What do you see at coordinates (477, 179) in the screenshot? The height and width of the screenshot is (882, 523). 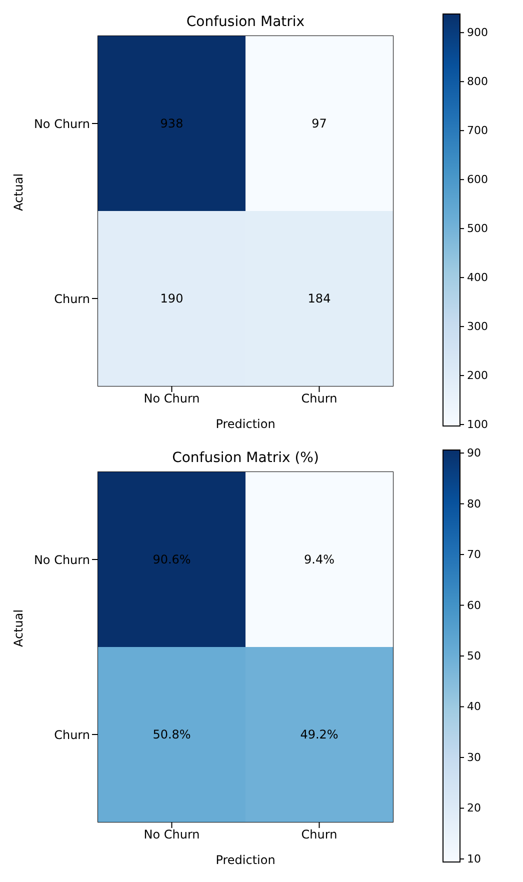 I see `color-bar-label: 600` at bounding box center [477, 179].